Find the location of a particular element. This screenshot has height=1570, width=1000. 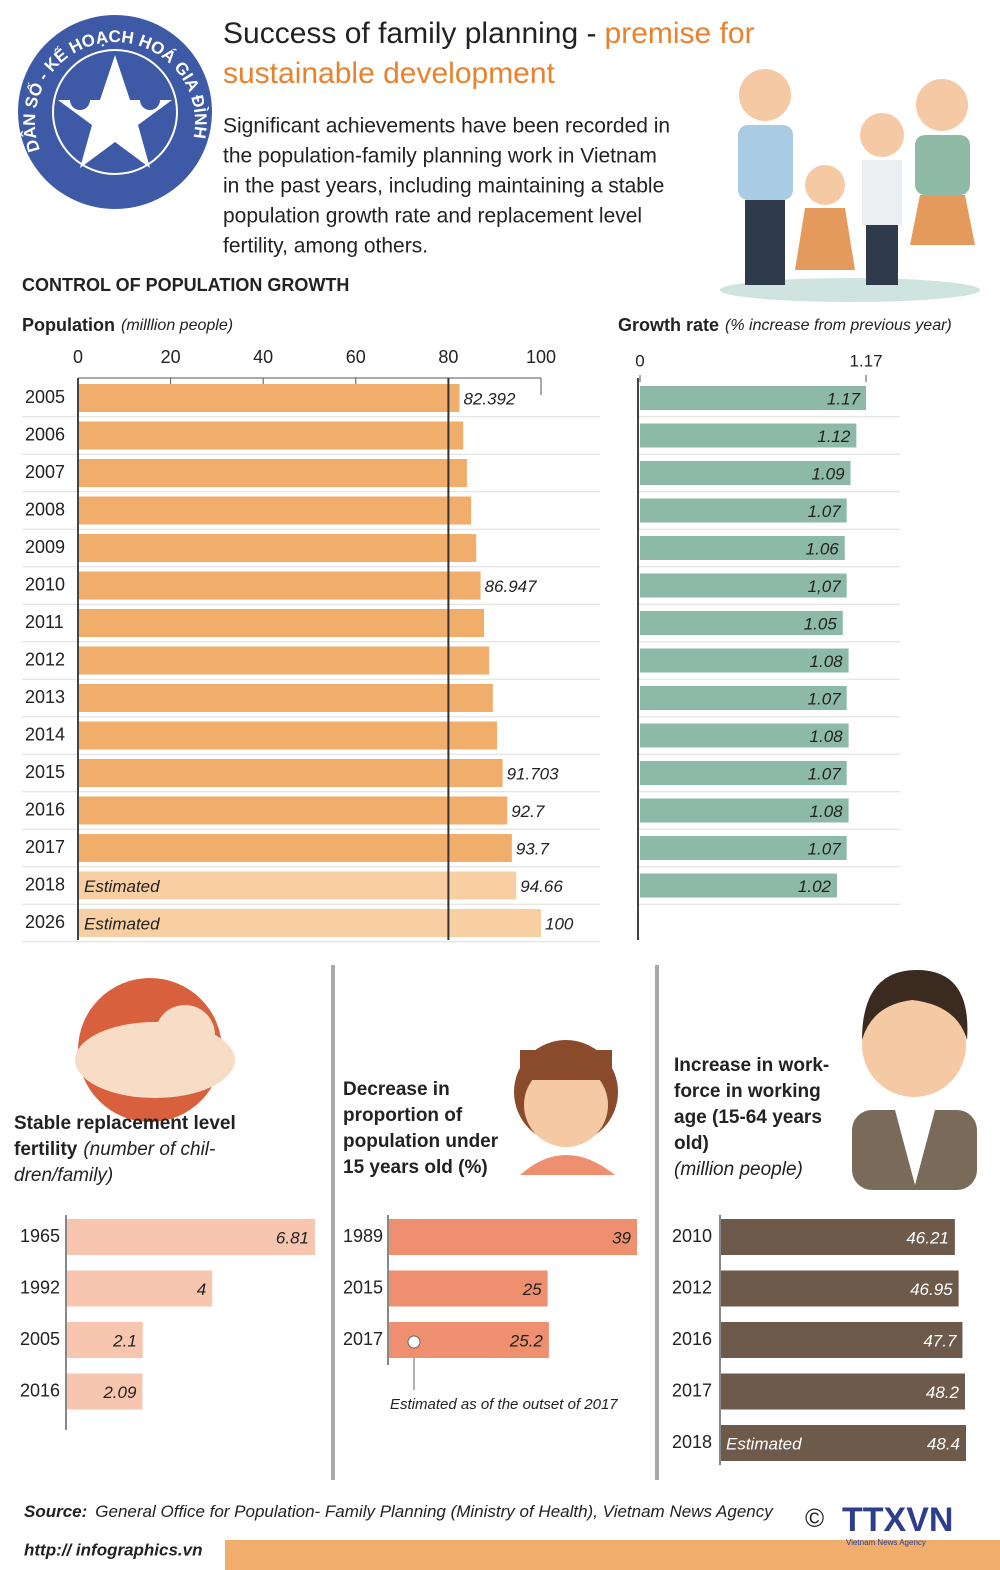

annotation-marker is located at coordinates (414, 1342).